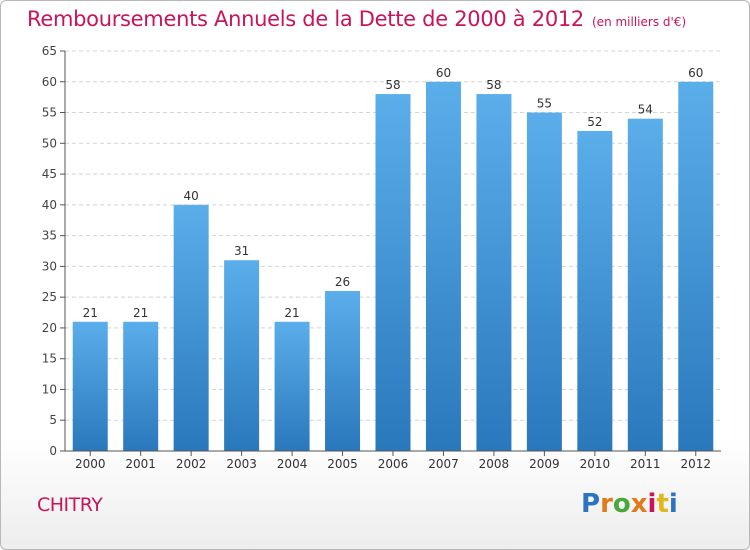  What do you see at coordinates (393, 464) in the screenshot?
I see `x-tick-label: 2006` at bounding box center [393, 464].